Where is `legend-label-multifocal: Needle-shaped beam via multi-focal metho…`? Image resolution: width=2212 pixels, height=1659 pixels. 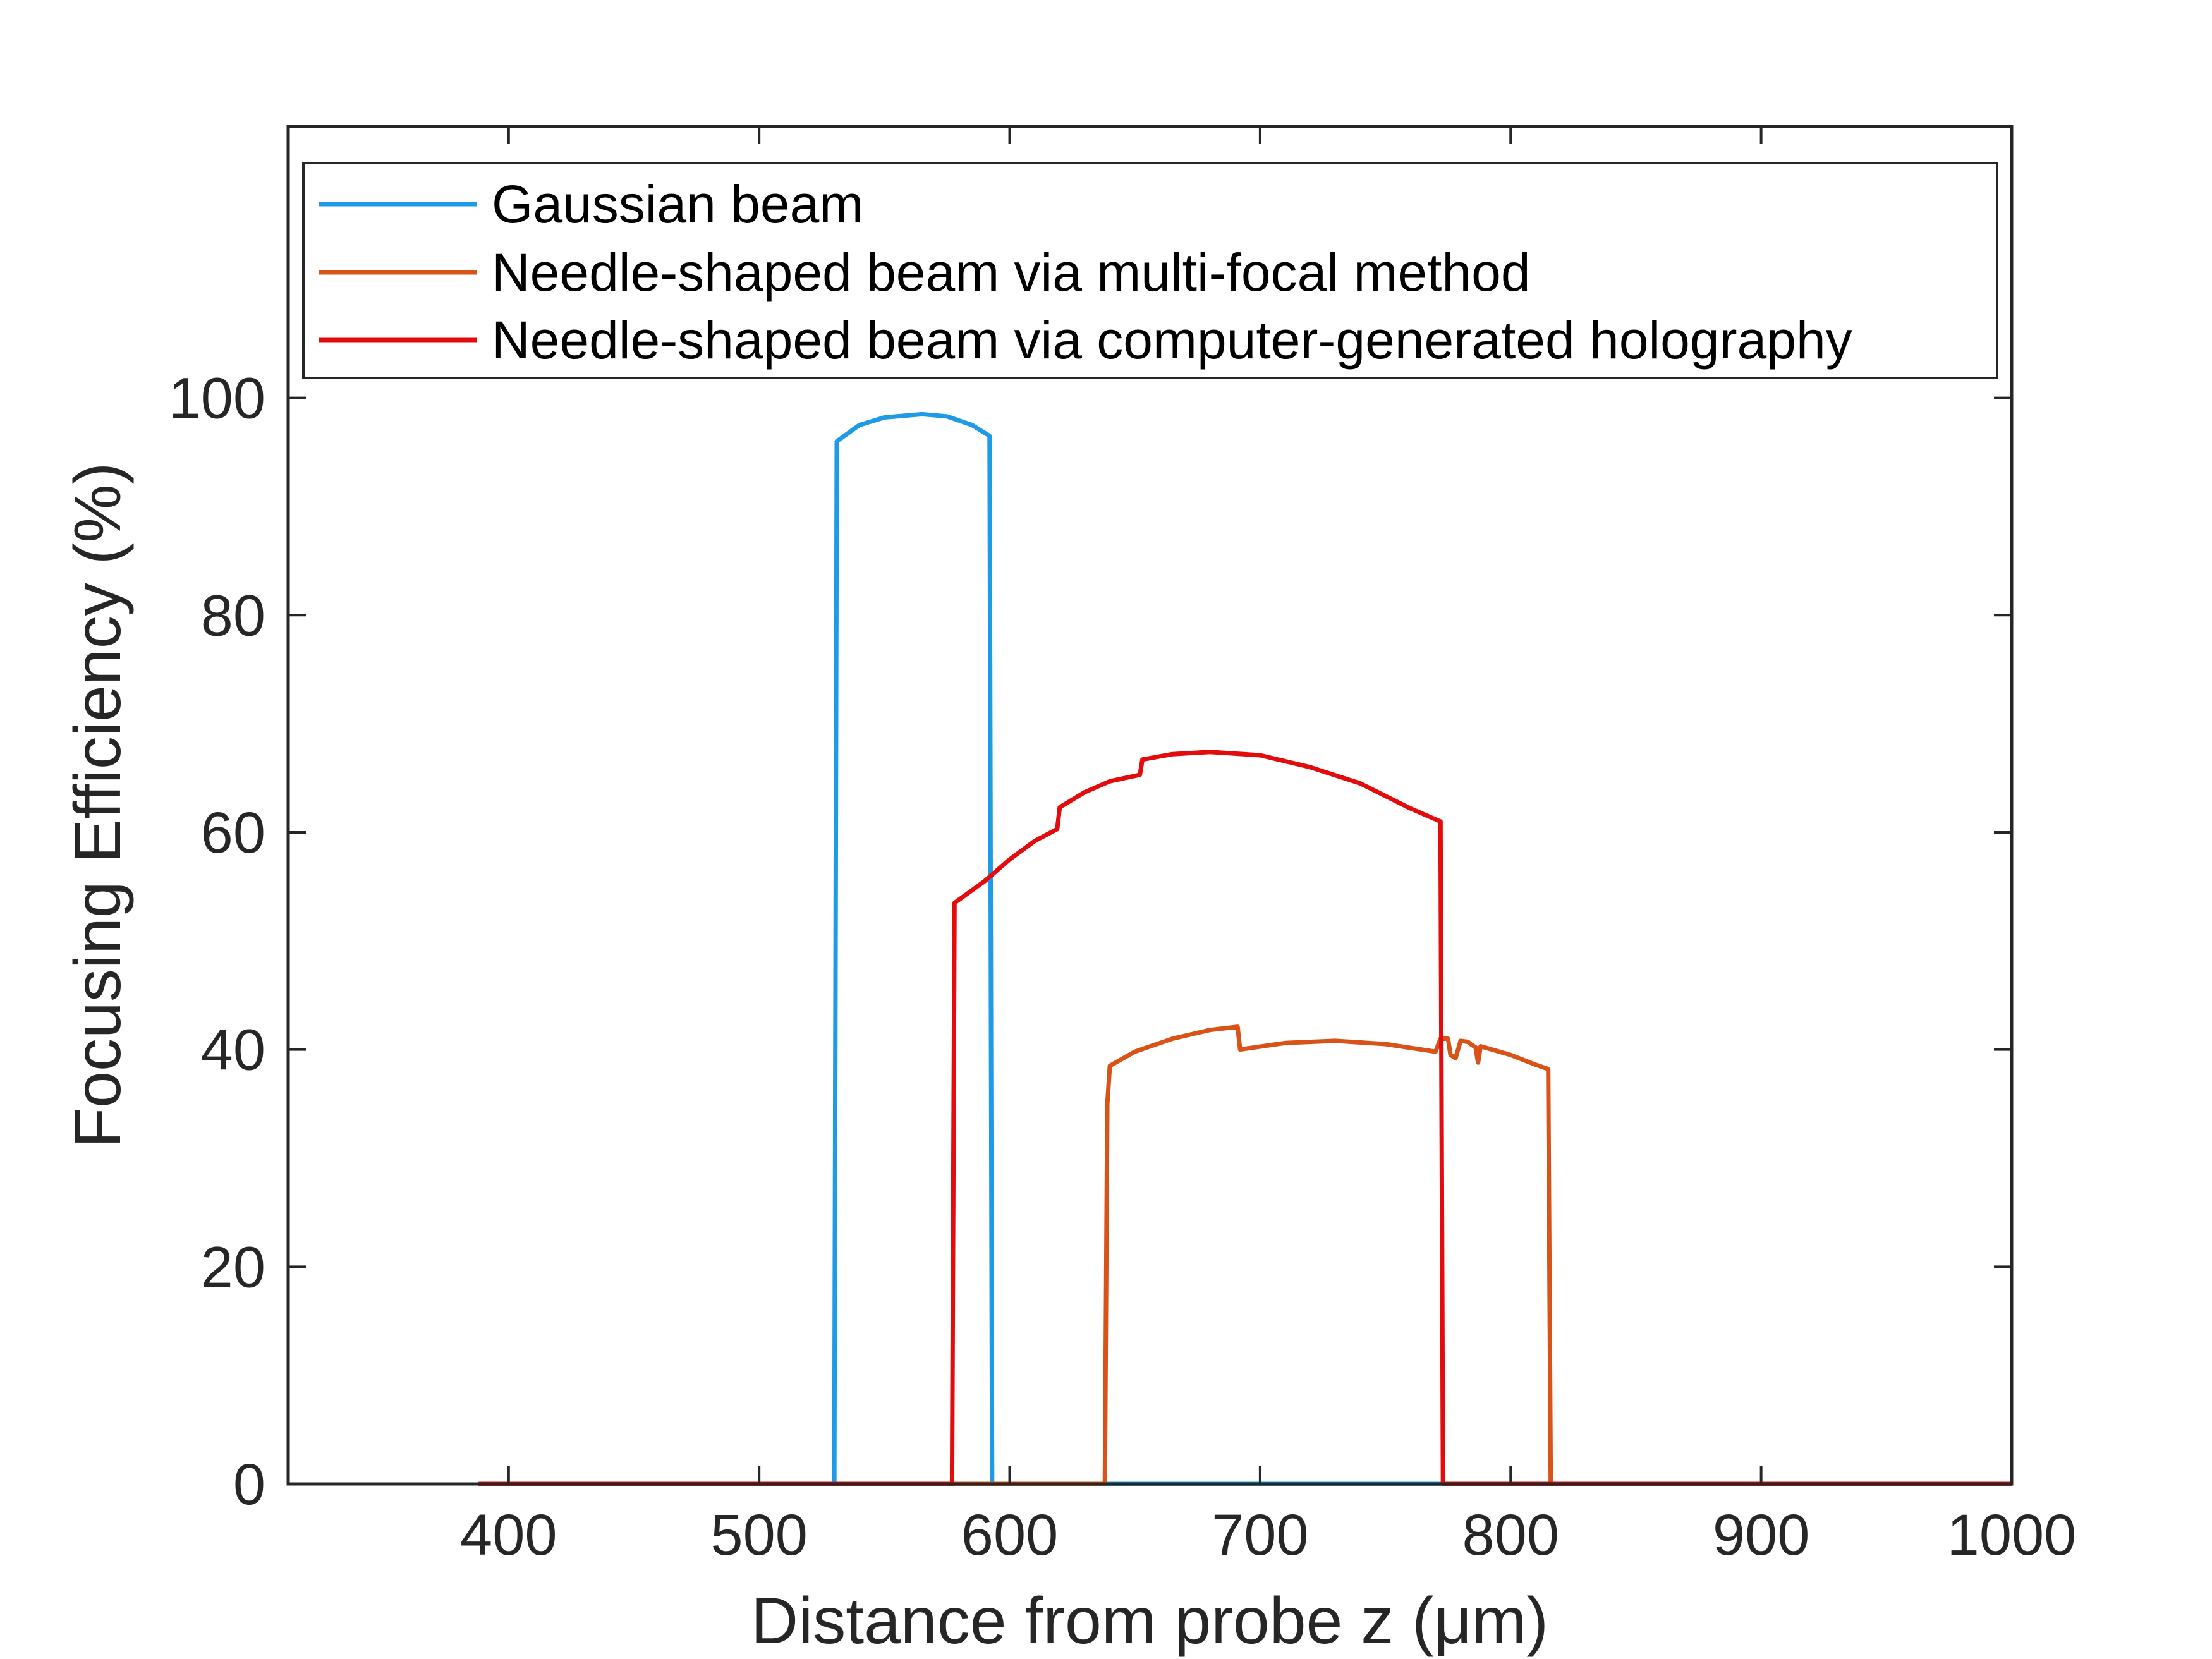 legend-label-multifocal: Needle-shaped beam via multi-focal metho… is located at coordinates (1011, 272).